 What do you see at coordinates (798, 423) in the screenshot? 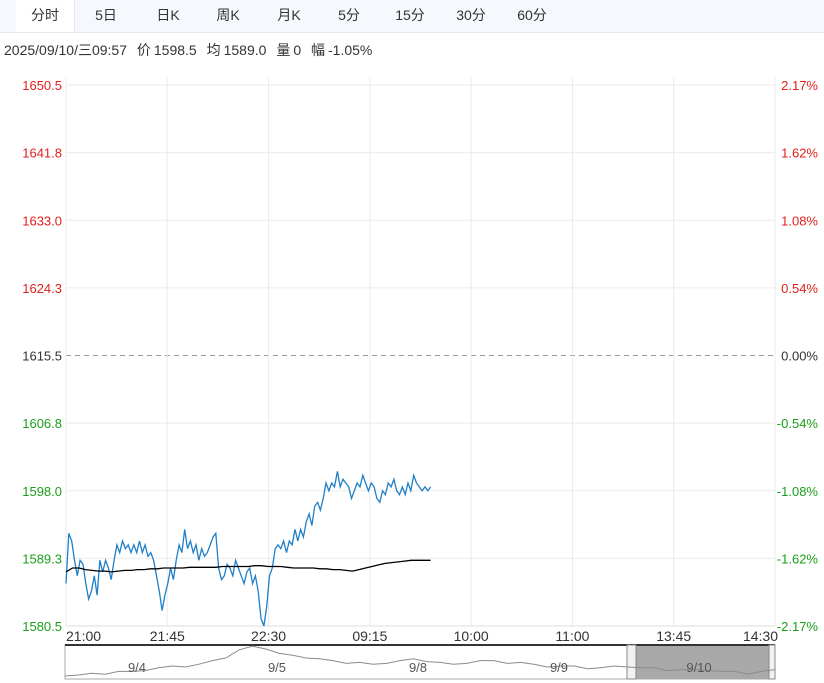
I see `pct-tick-label: -0.54%` at bounding box center [798, 423].